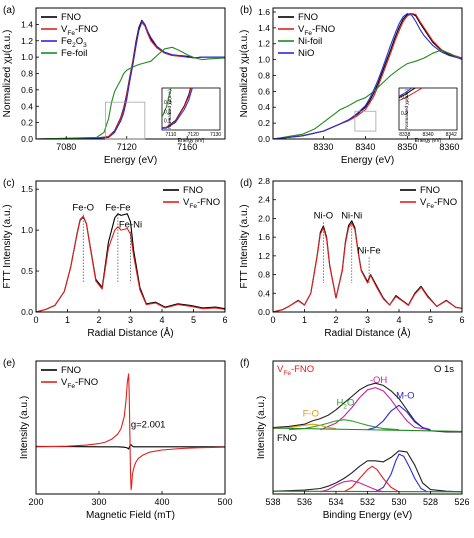  Describe the element at coordinates (130, 320) in the screenshot. I see `x-tick-label: 3` at that location.